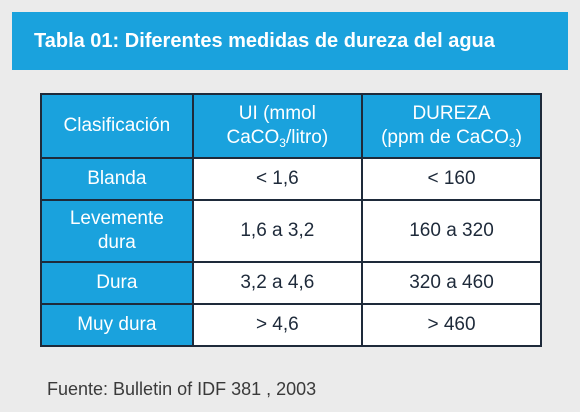 The width and height of the screenshot is (580, 412). Describe the element at coordinates (451, 179) in the screenshot. I see `cell-dureza: < 160` at that location.